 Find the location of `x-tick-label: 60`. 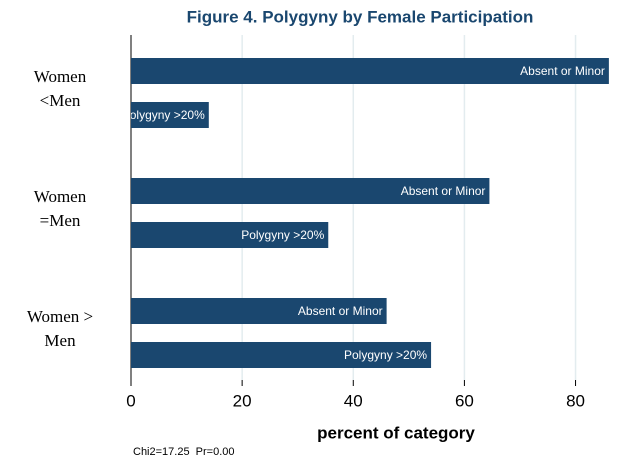

x-tick-label: 60 is located at coordinates (464, 400).